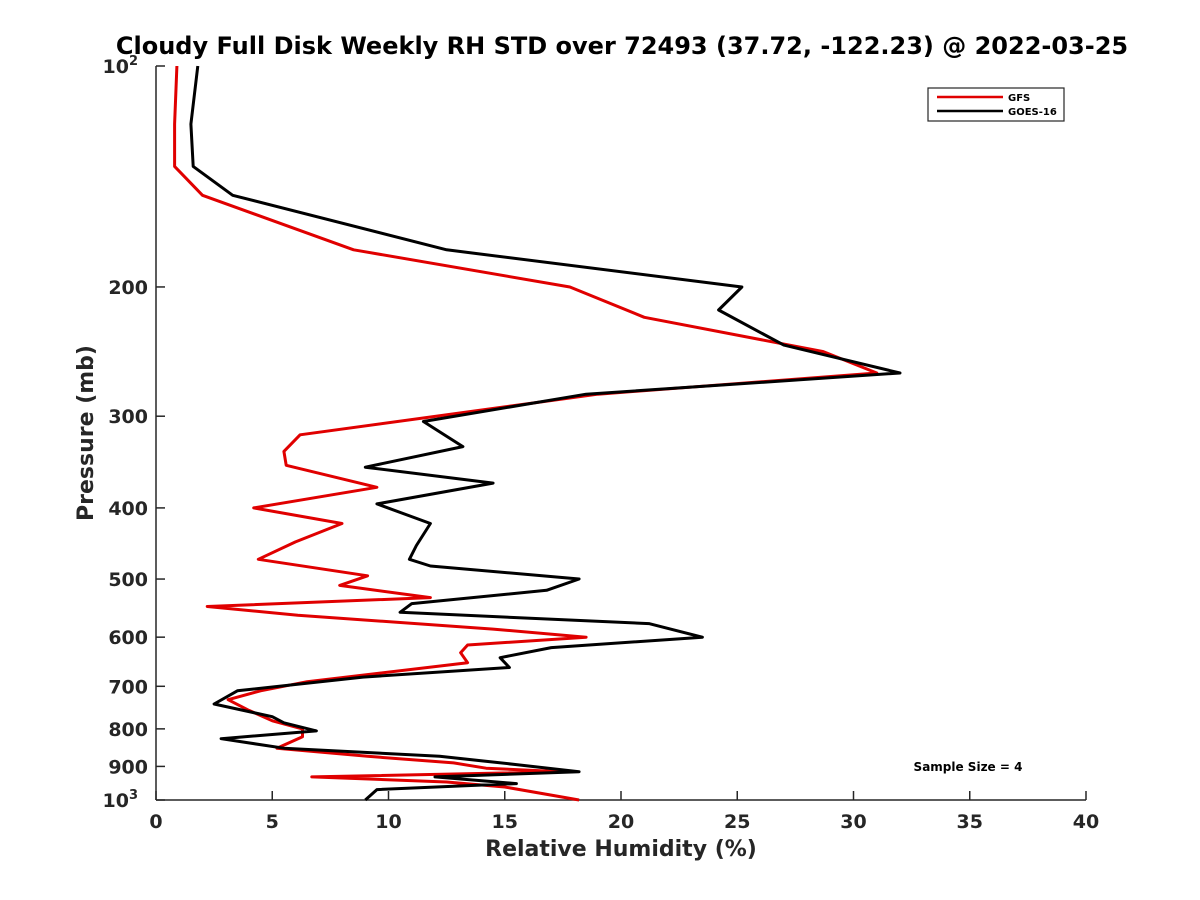 This screenshot has height=900, width=1200. What do you see at coordinates (86, 433) in the screenshot?
I see `y-axis-label: Pressure (mb)` at bounding box center [86, 433].